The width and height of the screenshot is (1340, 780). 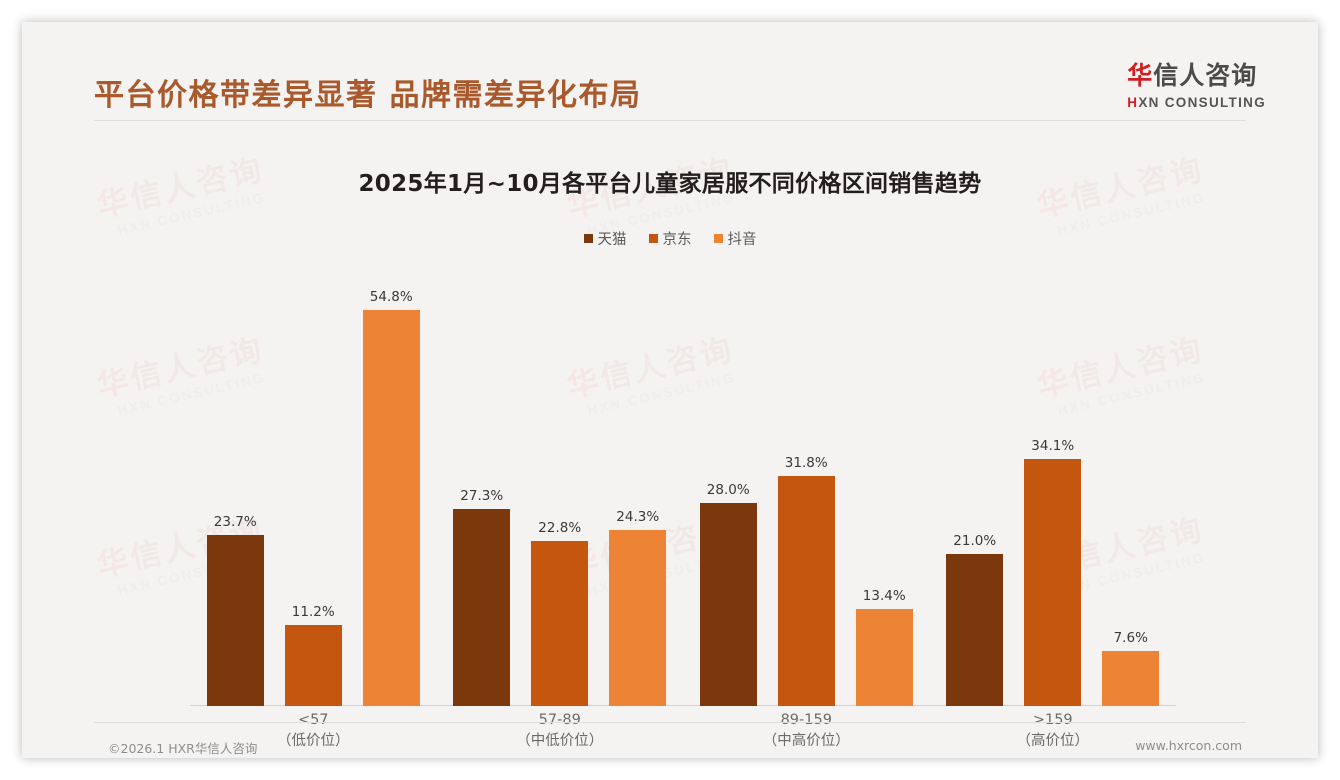 What do you see at coordinates (1053, 731) in the screenshot?
I see `x-axis-tick-label: >159 （高价位）` at bounding box center [1053, 731].